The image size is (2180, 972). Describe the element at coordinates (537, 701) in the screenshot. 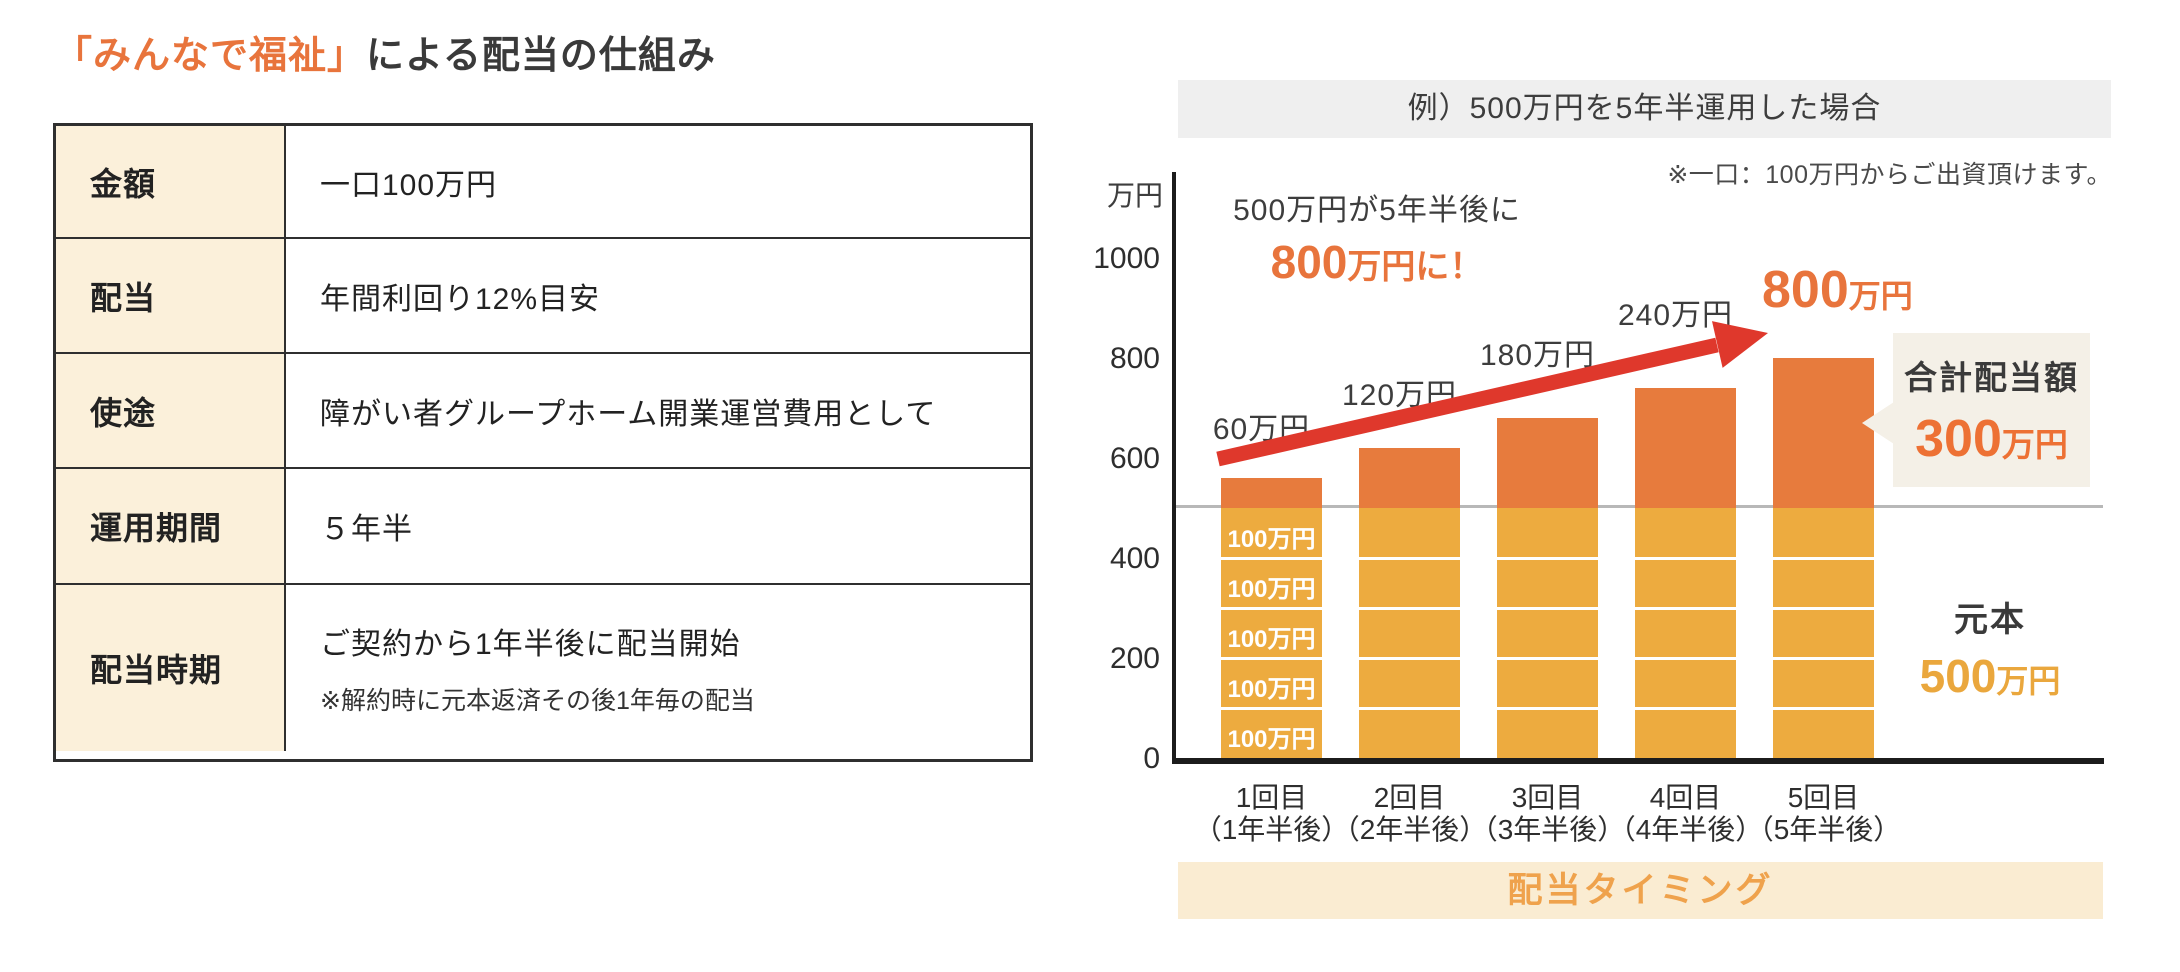

I see `row-value-note: ※解約時に元本返済その後1年毎の配当` at that location.